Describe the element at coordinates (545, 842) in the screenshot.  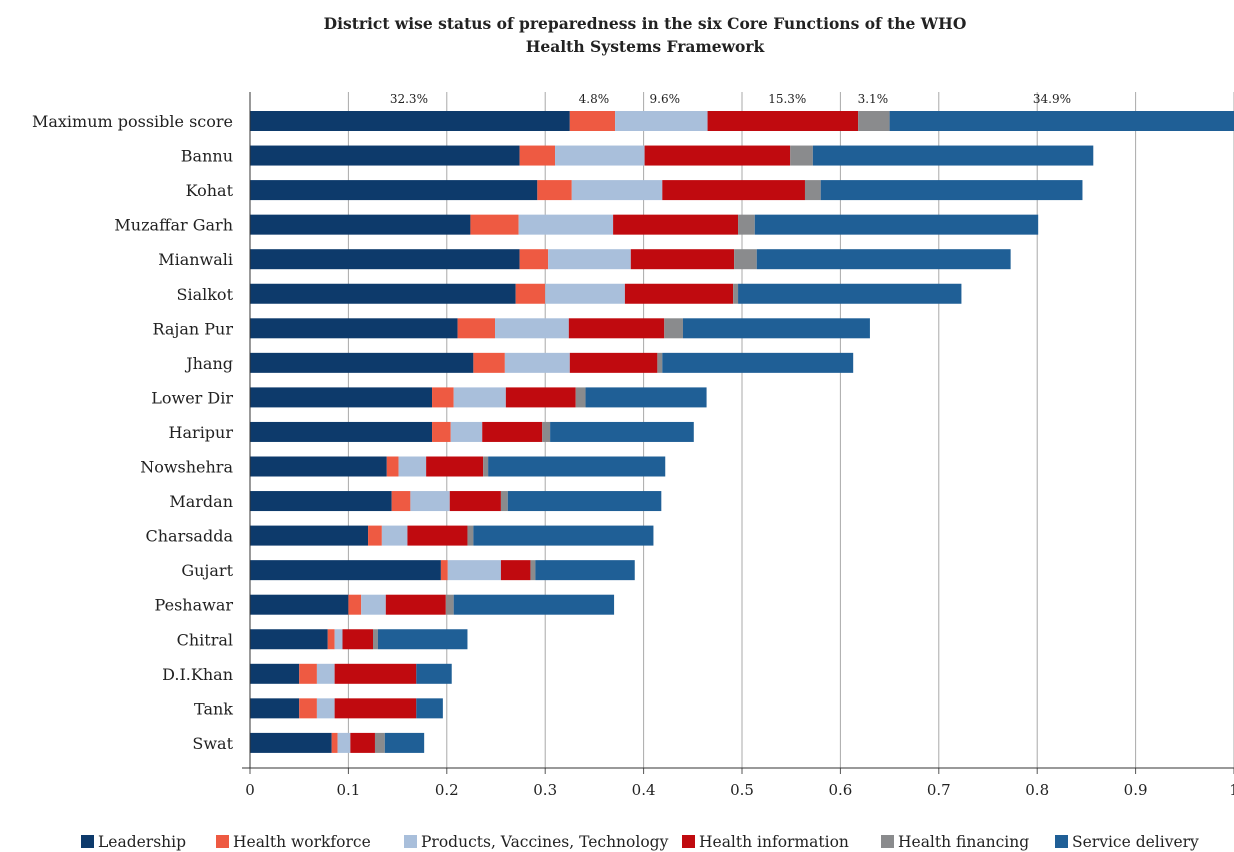
I see `legend-label: Products, Vaccines, Technology` at that location.